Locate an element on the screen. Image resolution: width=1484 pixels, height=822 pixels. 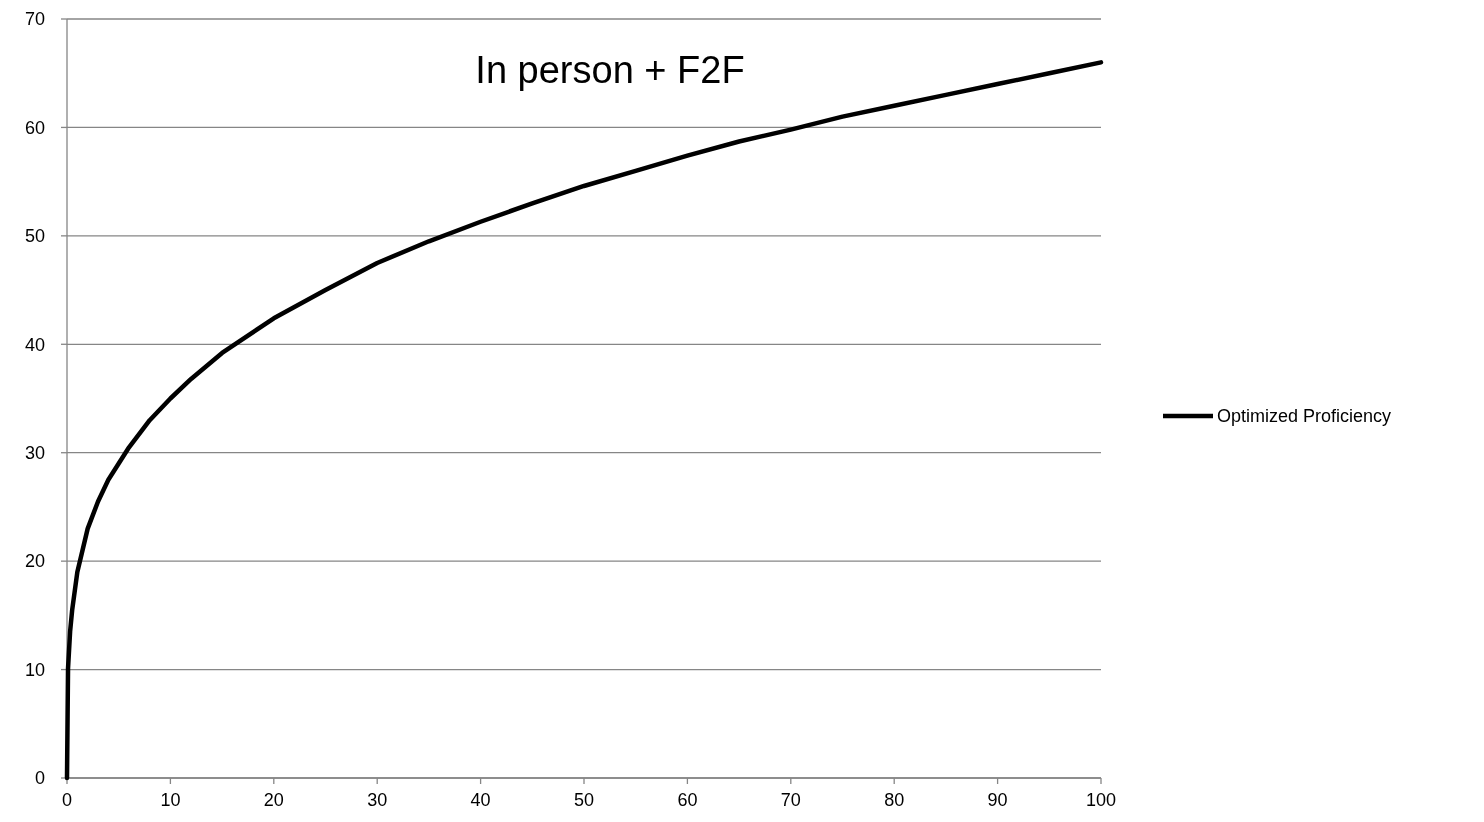
x-tick-label: 70 is located at coordinates (790, 800).